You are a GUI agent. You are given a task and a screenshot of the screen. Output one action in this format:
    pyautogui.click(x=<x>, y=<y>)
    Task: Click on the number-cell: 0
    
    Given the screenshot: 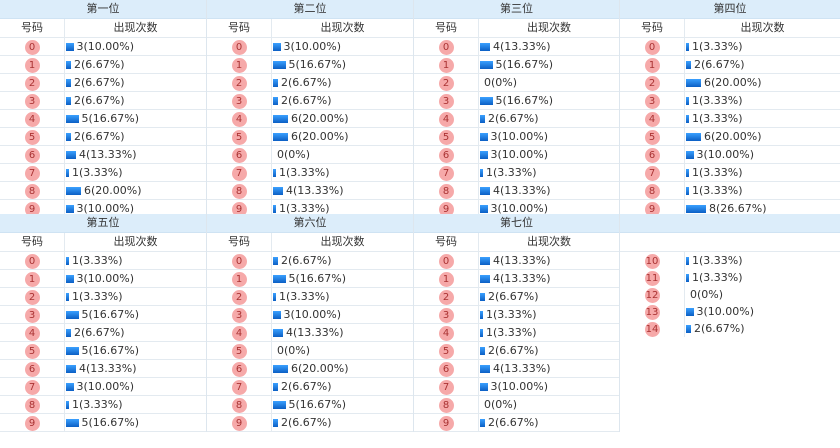 What is the action you would take?
    pyautogui.click(x=239, y=260)
    